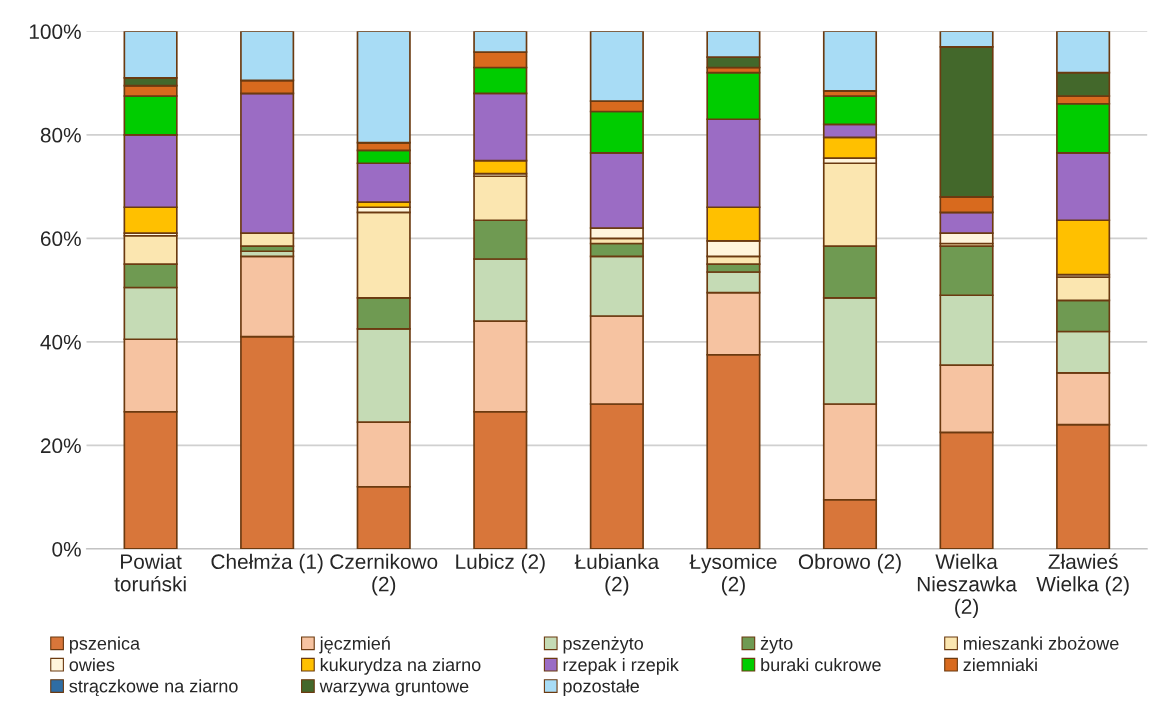  I want to click on legend-label: jęczmień, so click(354, 645).